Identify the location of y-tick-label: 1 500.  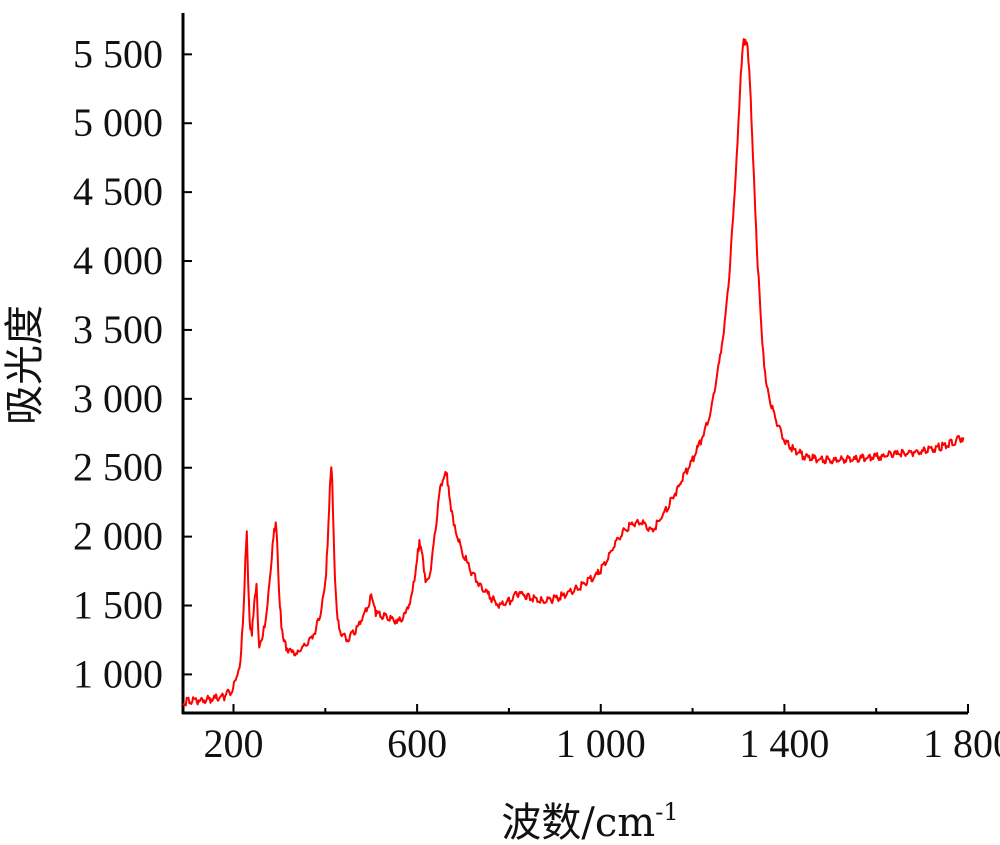
(118, 605).